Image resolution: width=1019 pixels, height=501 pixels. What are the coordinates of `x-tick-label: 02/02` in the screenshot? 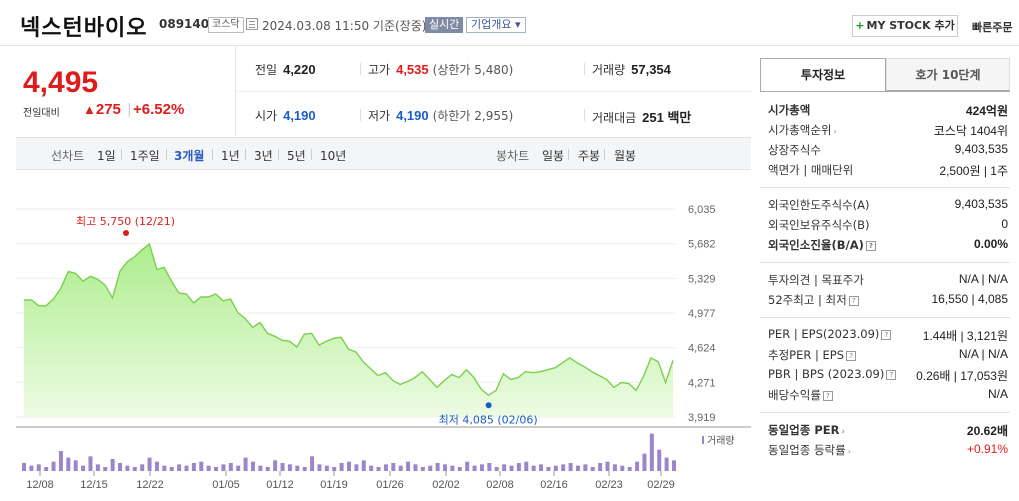 It's located at (446, 485).